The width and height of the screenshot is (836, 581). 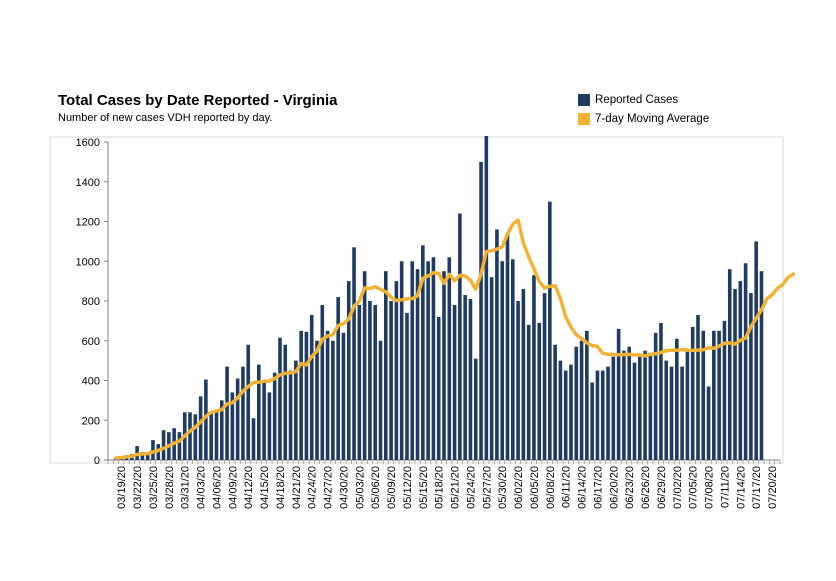 I want to click on x-tick-label: 04/27/20, so click(x=329, y=487).